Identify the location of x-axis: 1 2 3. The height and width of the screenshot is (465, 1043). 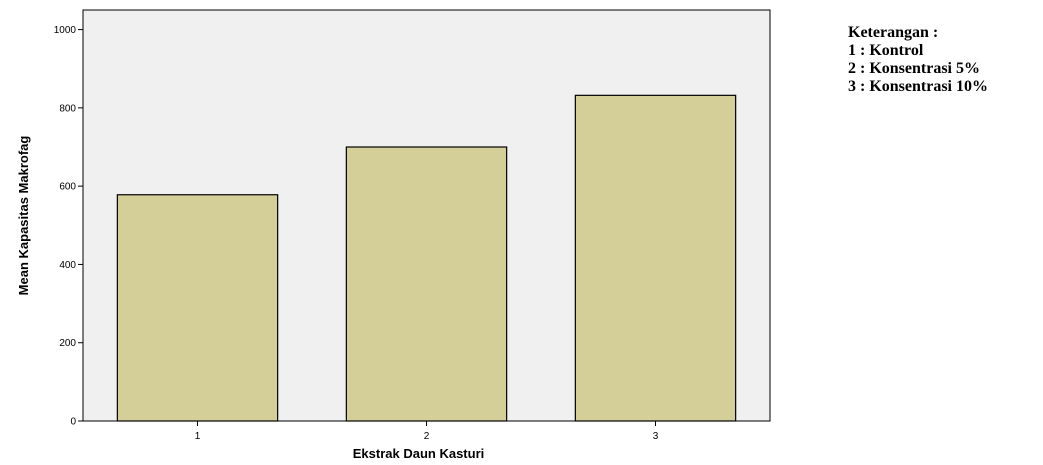
(426, 431).